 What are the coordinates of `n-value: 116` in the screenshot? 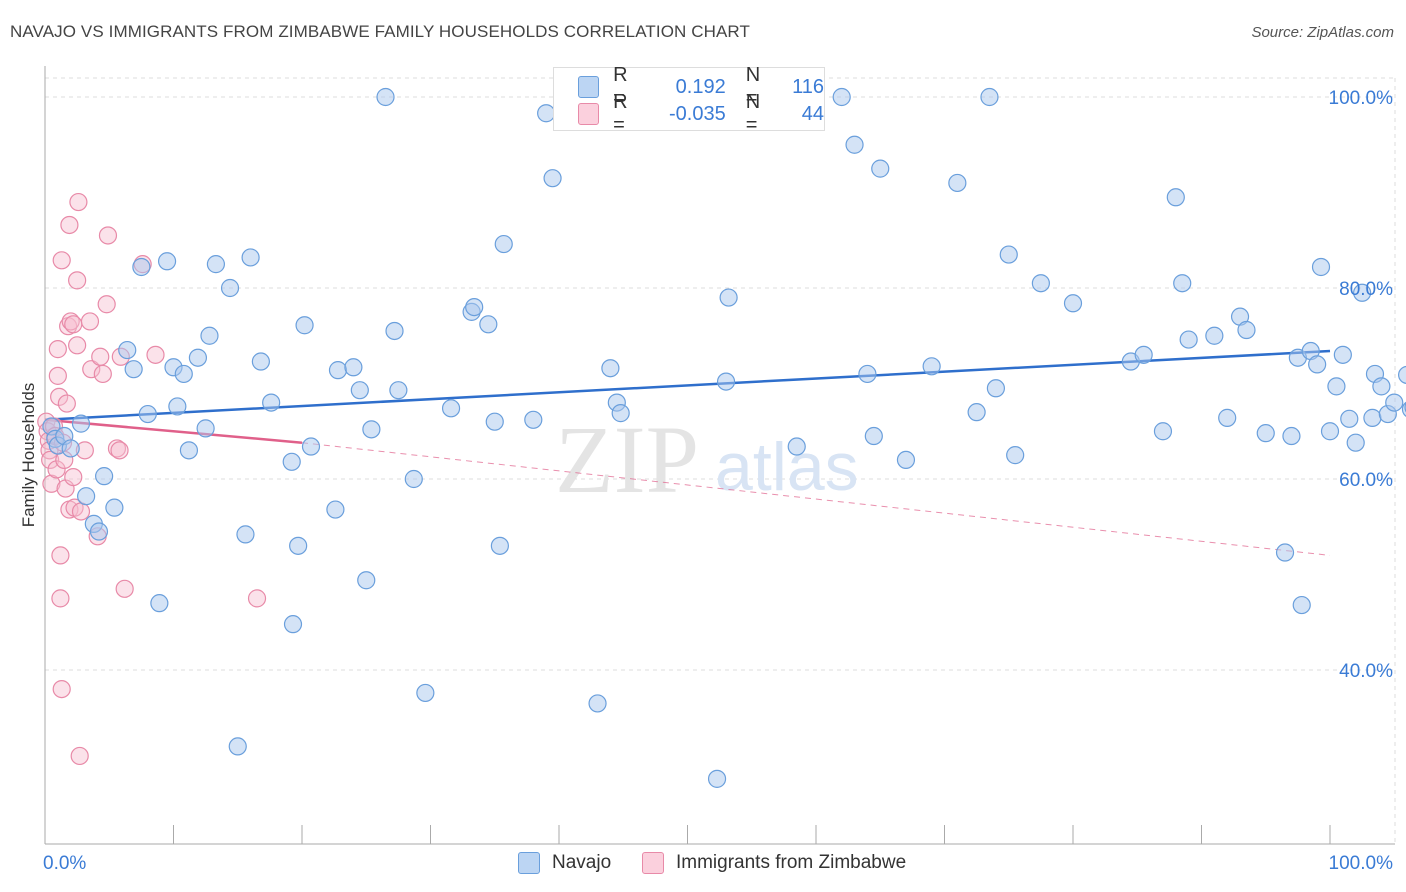 It's located at (808, 86).